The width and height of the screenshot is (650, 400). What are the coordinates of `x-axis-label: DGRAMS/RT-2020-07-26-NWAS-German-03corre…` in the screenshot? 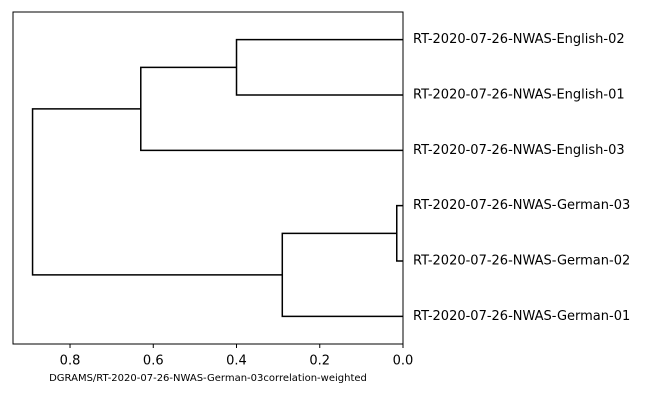 It's located at (208, 378).